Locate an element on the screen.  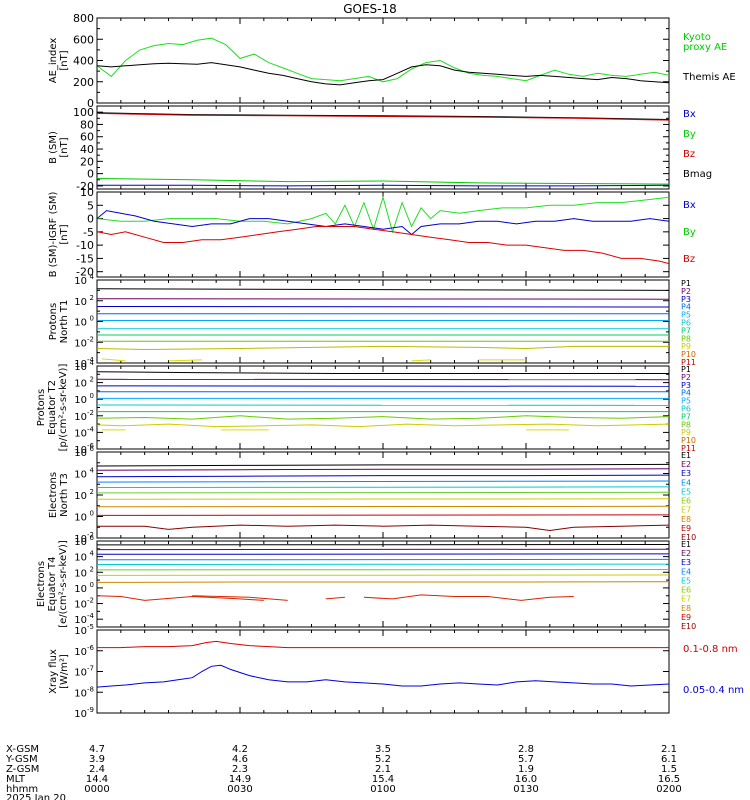
y-tick-exponent: 2 is located at coordinates (92, 492).